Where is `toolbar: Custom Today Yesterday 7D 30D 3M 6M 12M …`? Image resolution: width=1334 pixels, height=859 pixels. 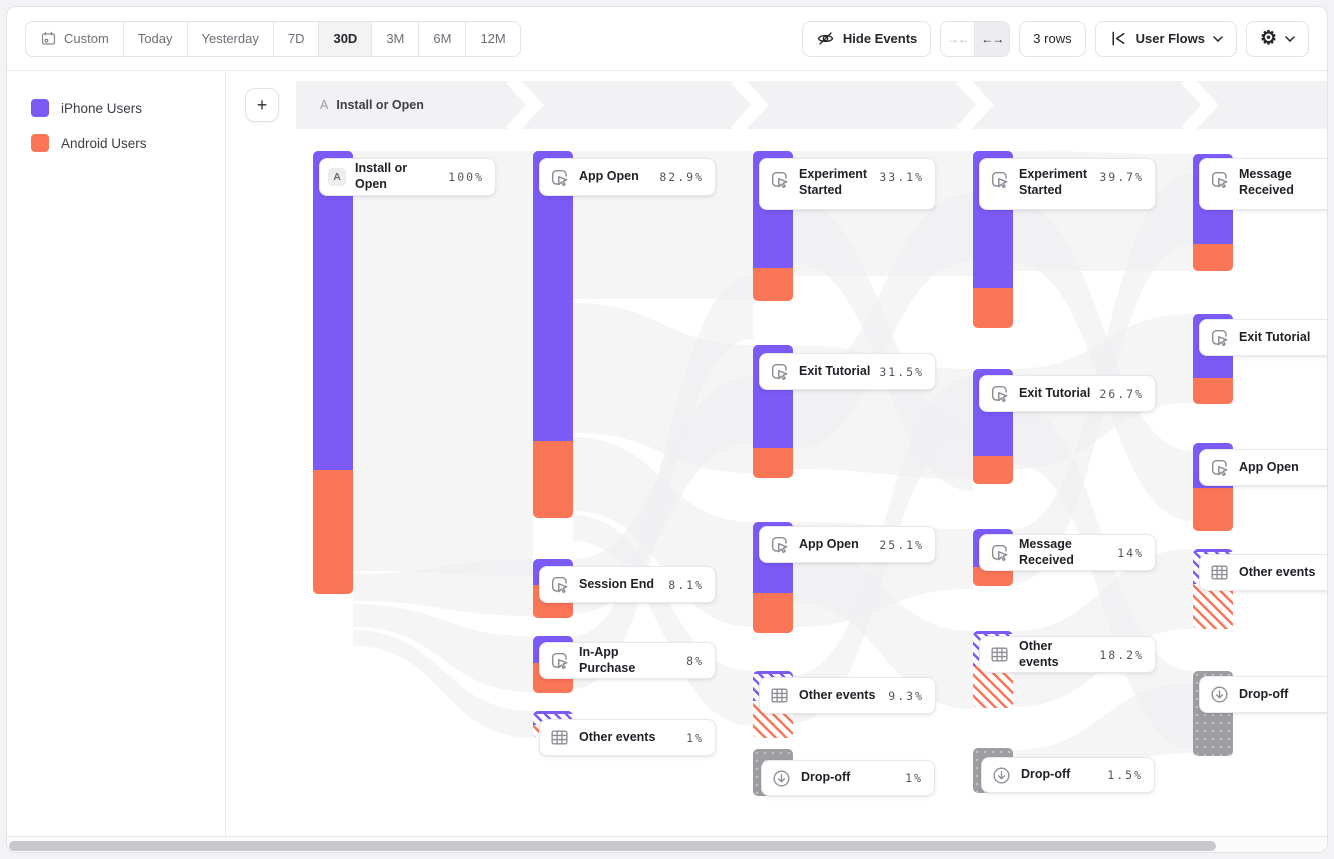
toolbar: Custom Today Yesterday 7D 30D 3M 6M 12M … is located at coordinates (667, 39).